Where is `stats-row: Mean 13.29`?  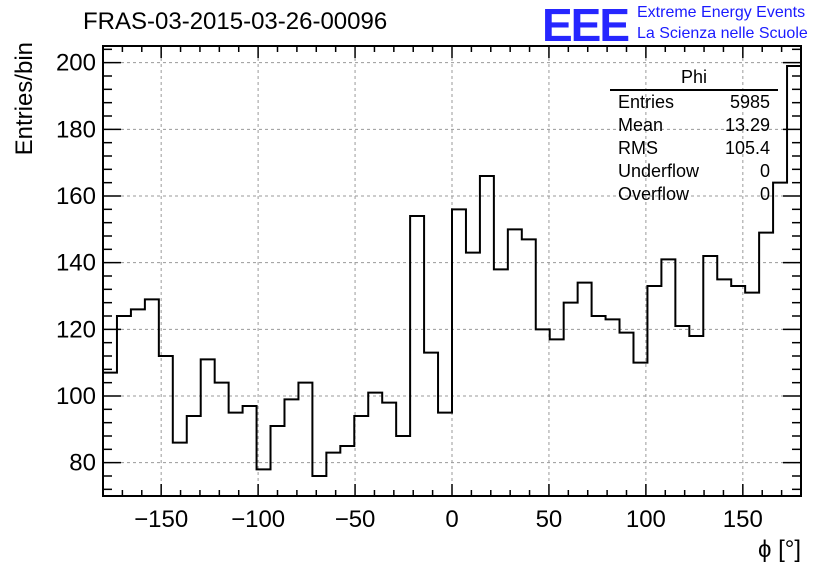 stats-row: Mean 13.29 is located at coordinates (694, 125).